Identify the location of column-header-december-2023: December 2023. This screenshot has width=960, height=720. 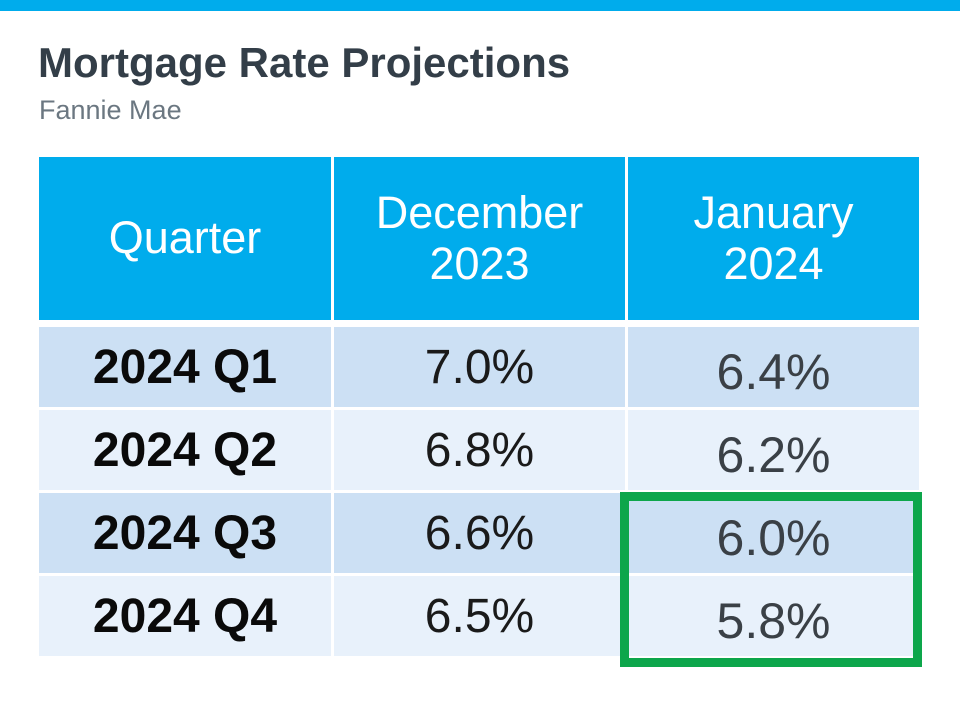
(479, 240).